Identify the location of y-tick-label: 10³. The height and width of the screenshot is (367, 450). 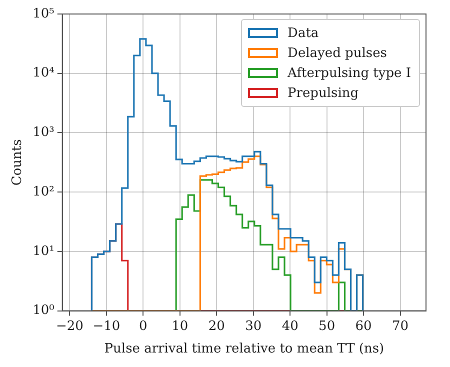
(43, 132).